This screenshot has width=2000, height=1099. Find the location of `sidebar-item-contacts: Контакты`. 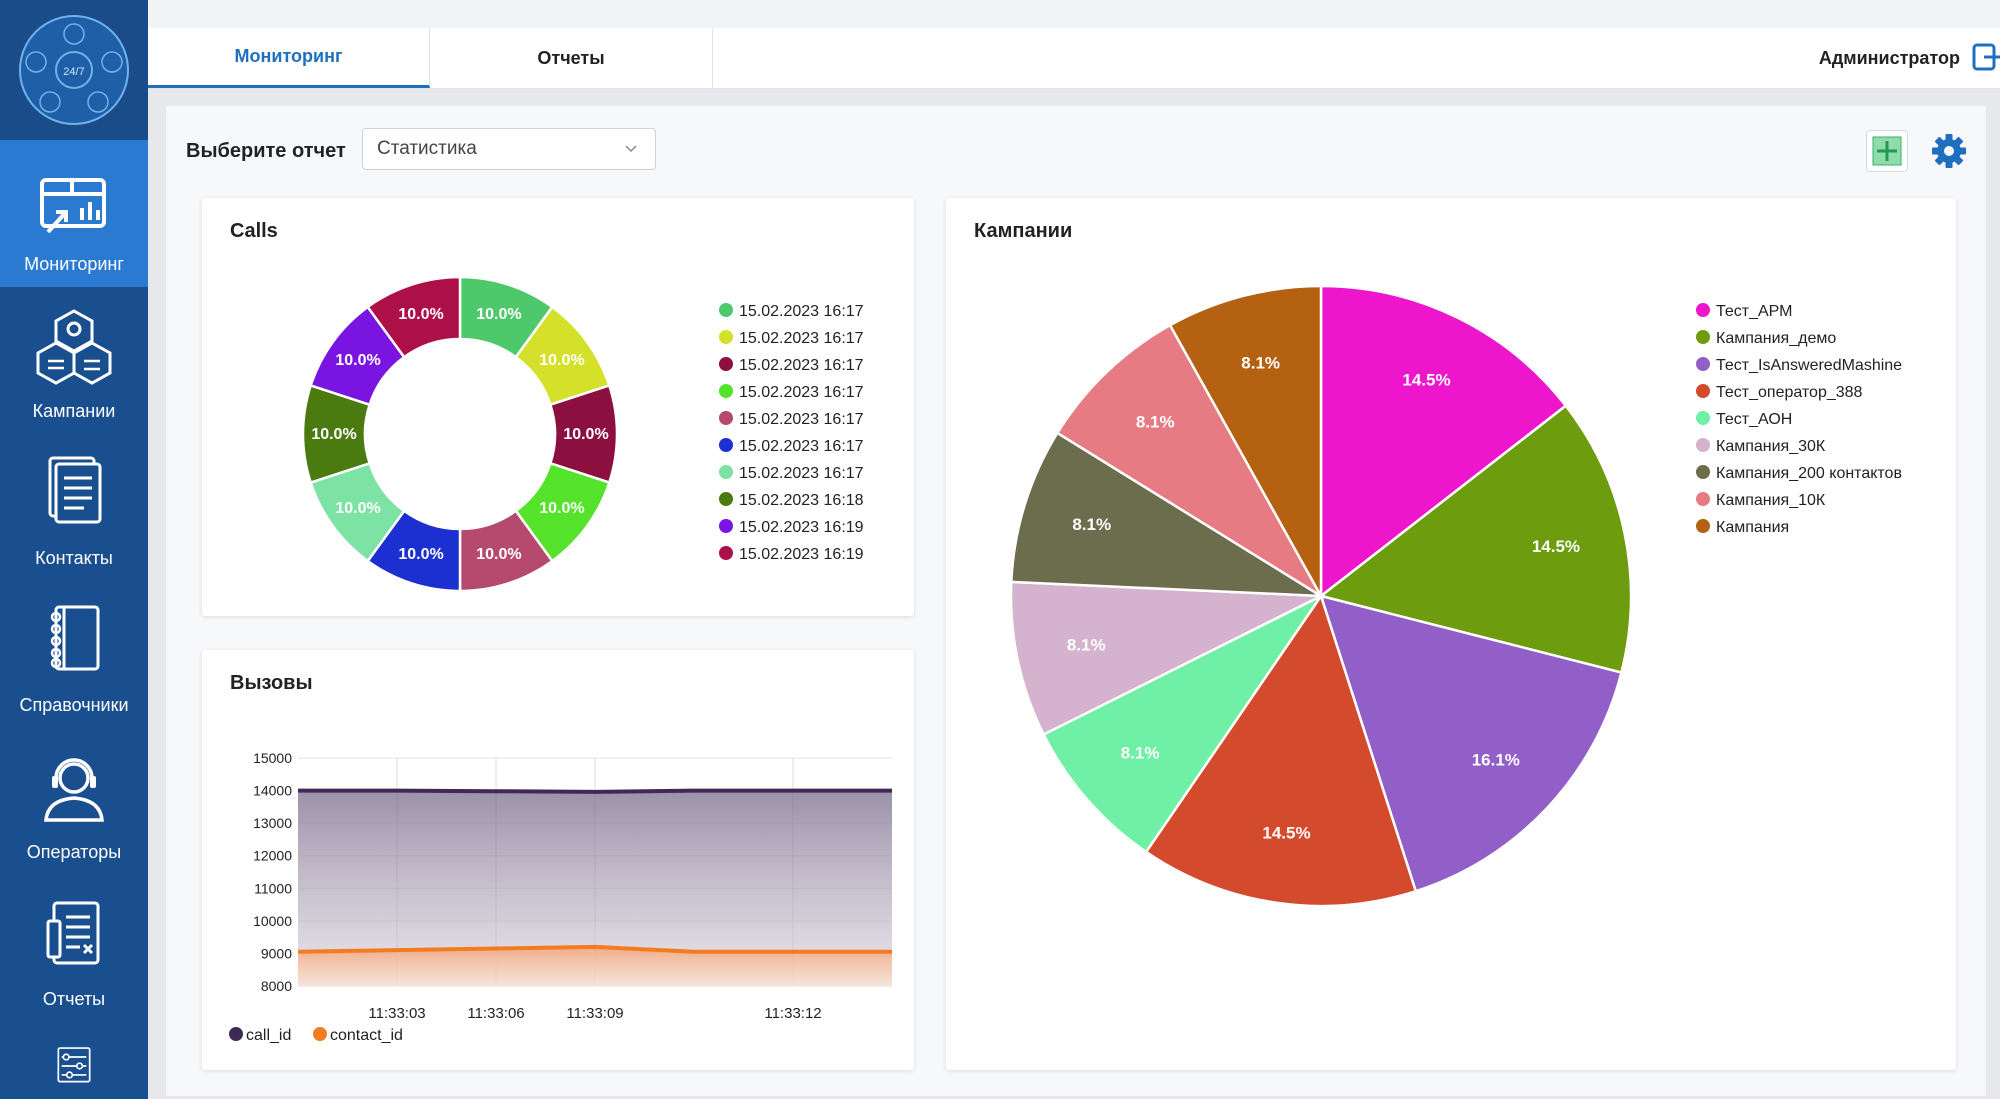

sidebar-item-contacts: Контакты is located at coordinates (74, 507).